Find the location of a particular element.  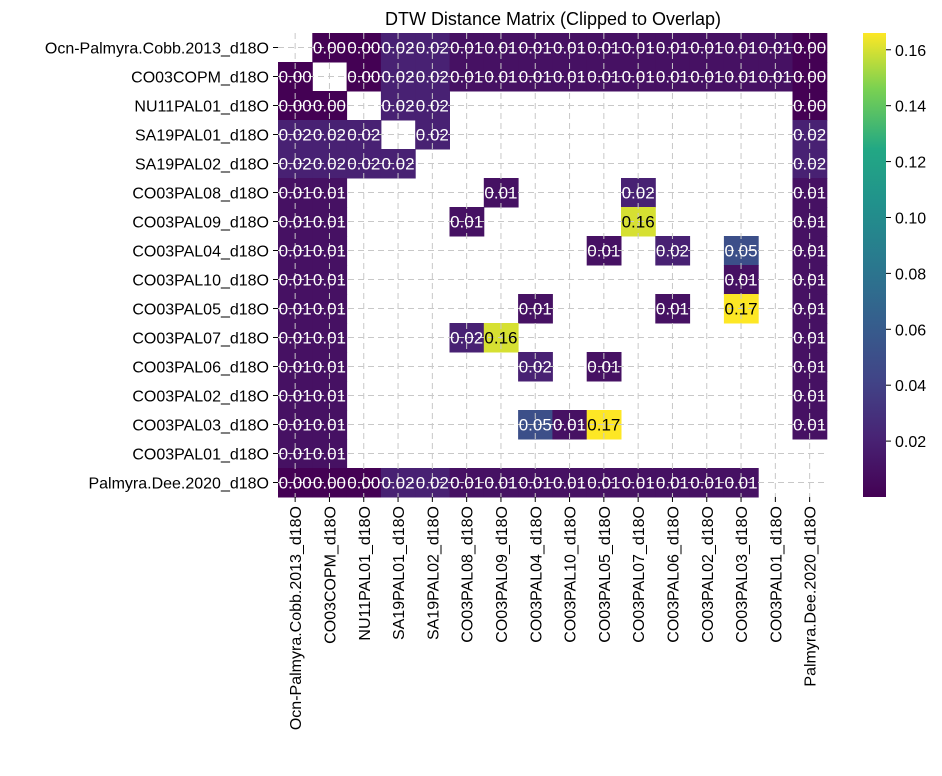

y-tick-label: NU11PAL01_d18O is located at coordinates (201, 107).